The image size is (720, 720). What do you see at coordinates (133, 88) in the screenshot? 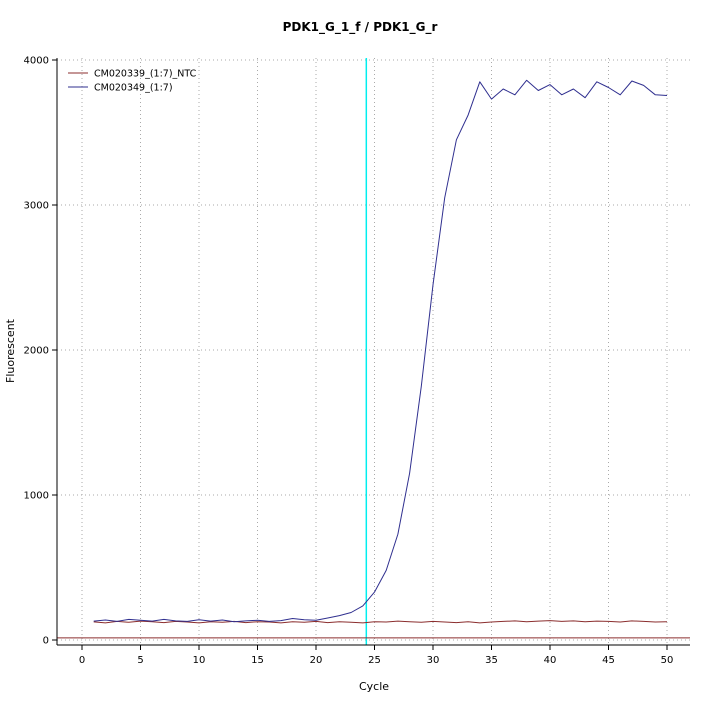
I see `legend-label: CM020349_(1:7)` at bounding box center [133, 88].